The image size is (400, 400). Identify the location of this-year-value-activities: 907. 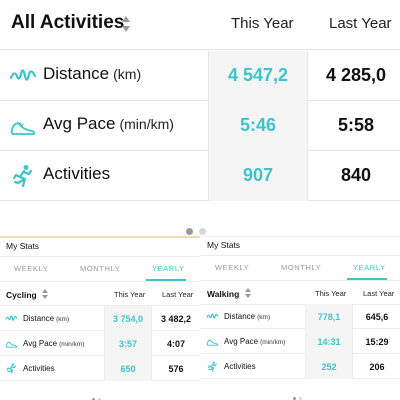
(258, 175).